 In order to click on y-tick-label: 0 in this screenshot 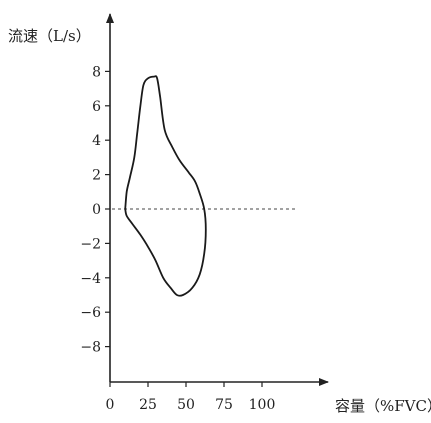, I will do `click(96, 210)`.